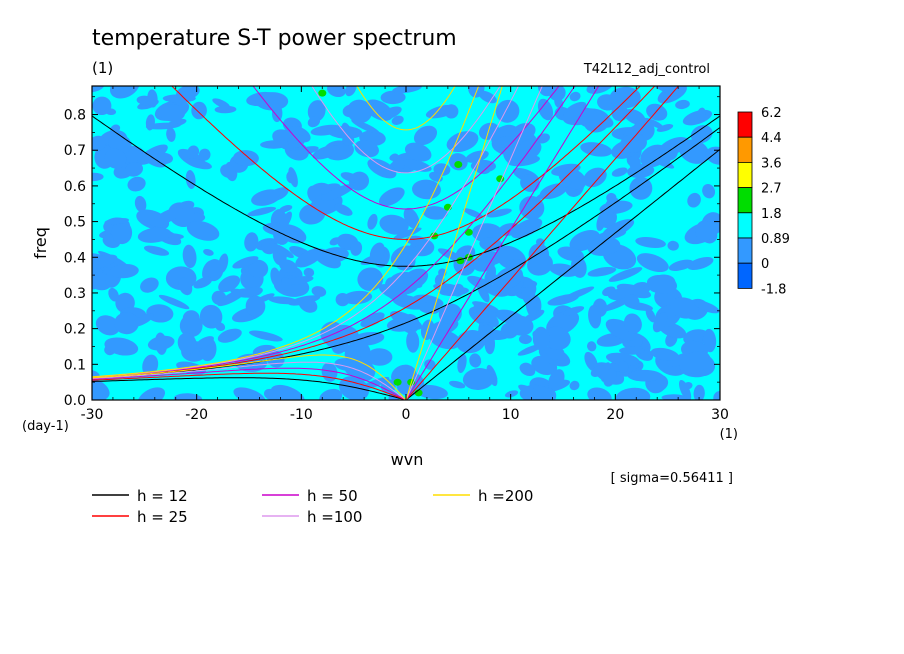 The image size is (904, 654). I want to click on gravity-curve, so click(406, 130).